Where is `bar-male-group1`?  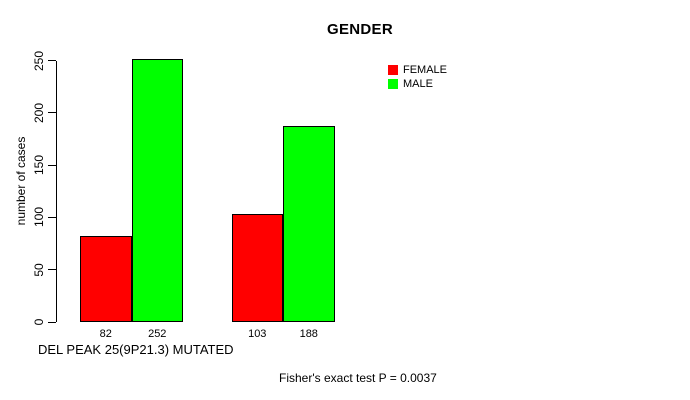 bar-male-group1 is located at coordinates (157, 190).